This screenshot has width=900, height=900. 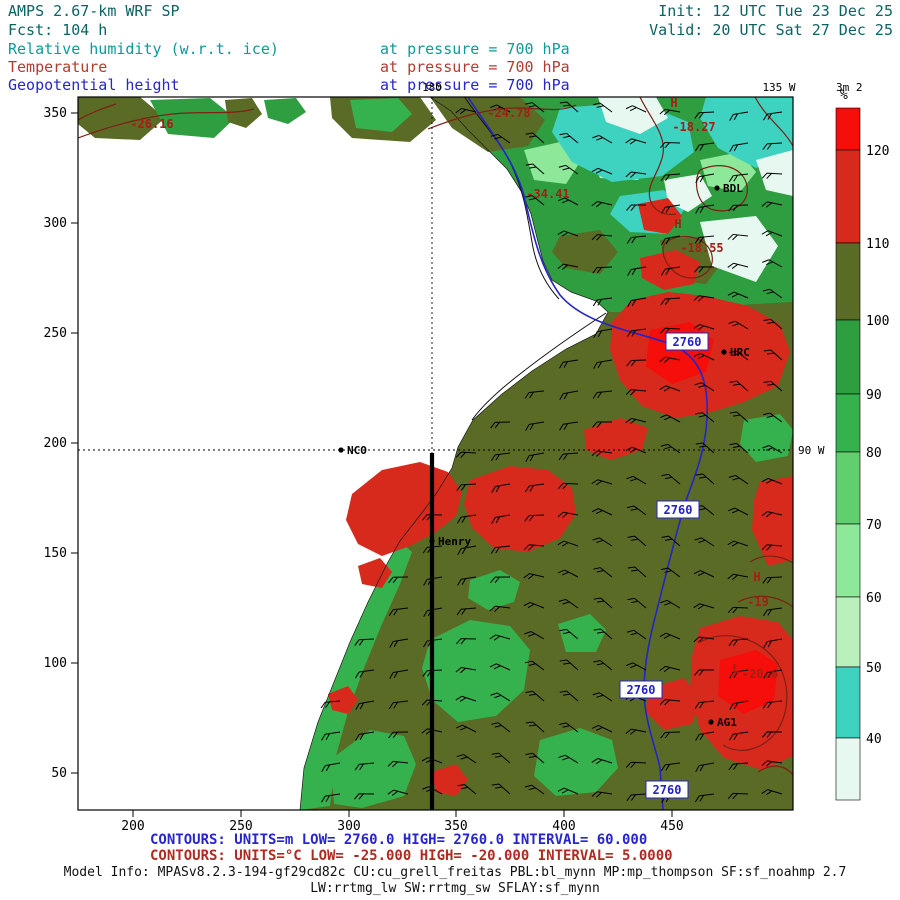 I want to click on height-contour-label-box, so click(x=667, y=789).